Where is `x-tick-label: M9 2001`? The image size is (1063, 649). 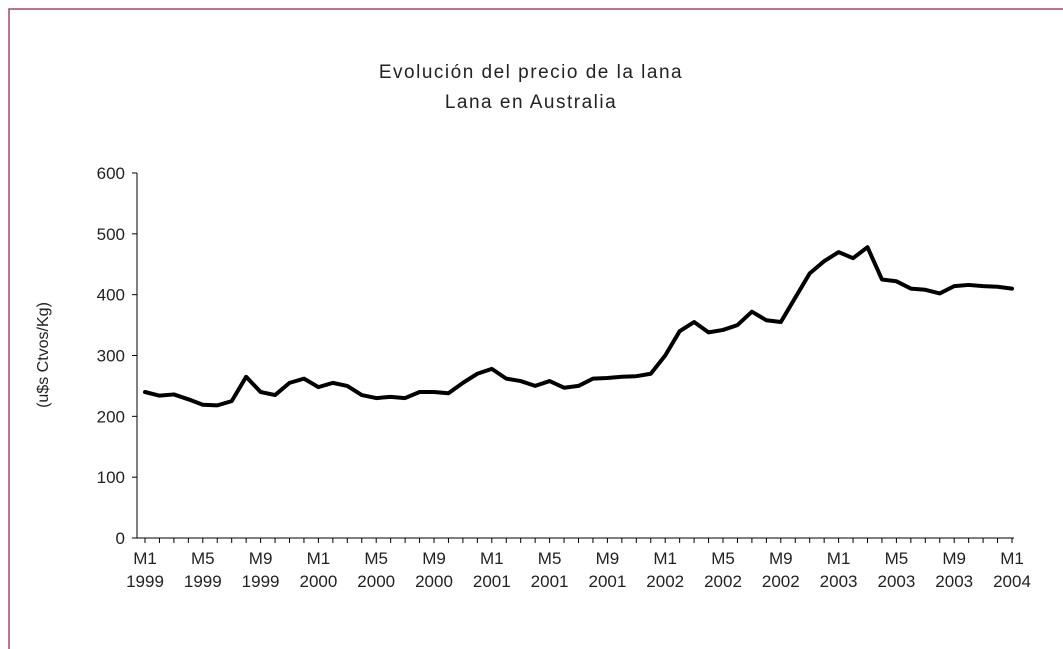
x-tick-label: M9 2001 is located at coordinates (607, 570).